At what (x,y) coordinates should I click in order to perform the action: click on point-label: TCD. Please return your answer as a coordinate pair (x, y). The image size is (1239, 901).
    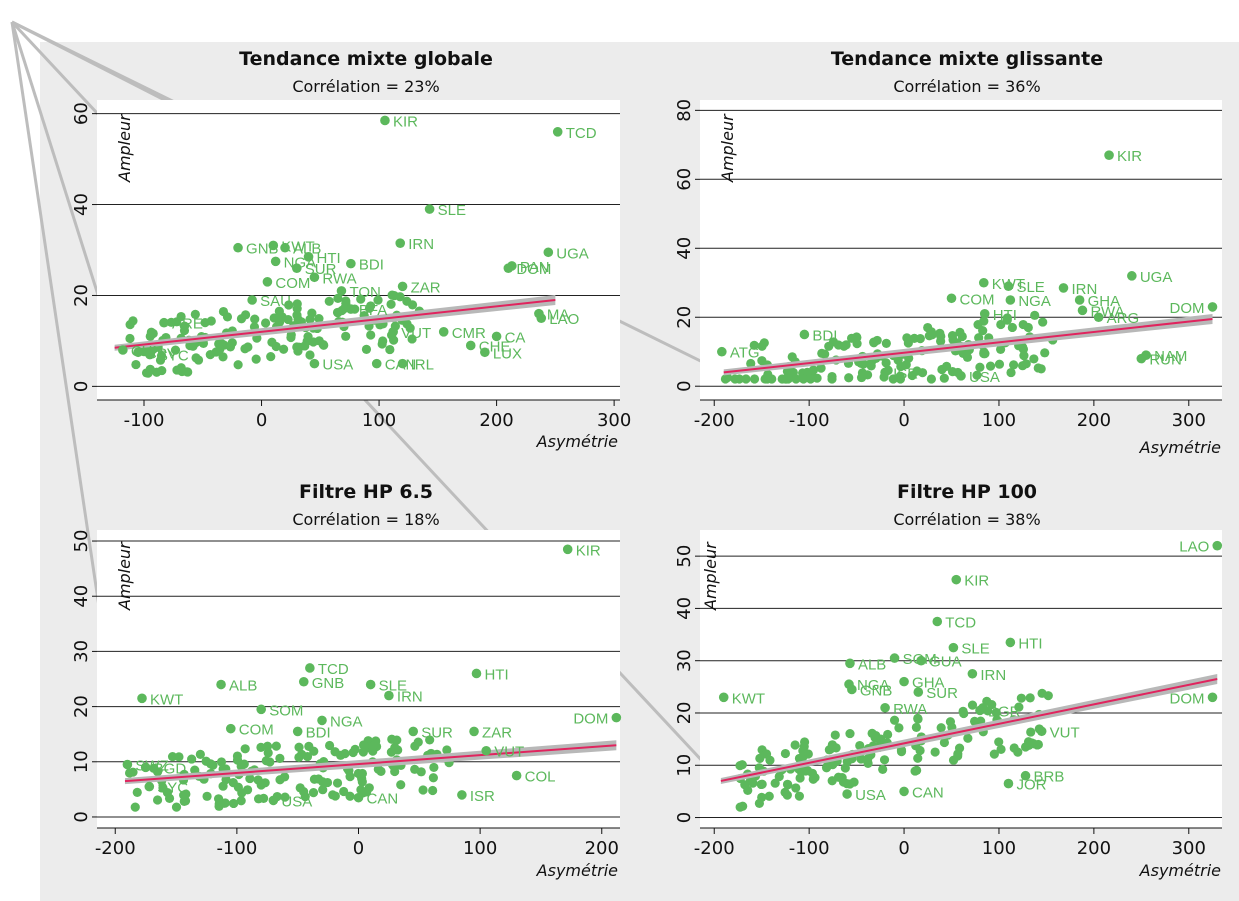
    Looking at the image, I should click on (581, 133).